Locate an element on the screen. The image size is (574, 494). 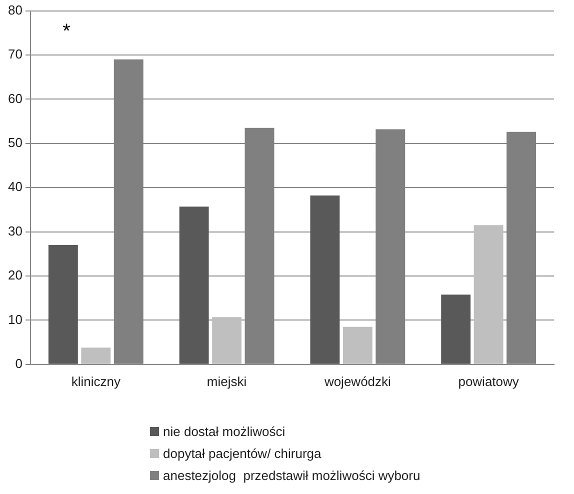
legend-label: anestezjolog przedstawił możliwości wyboru is located at coordinates (291, 475).